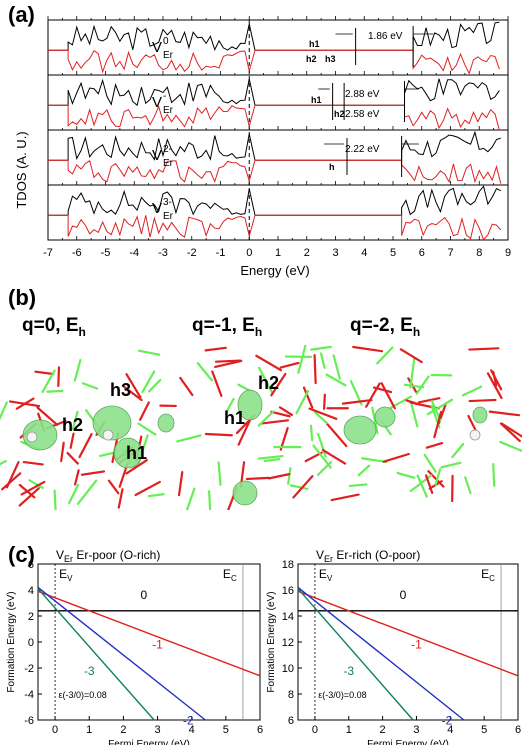 The width and height of the screenshot is (522, 745). I want to click on y-tick-label: 2, so click(31, 617).